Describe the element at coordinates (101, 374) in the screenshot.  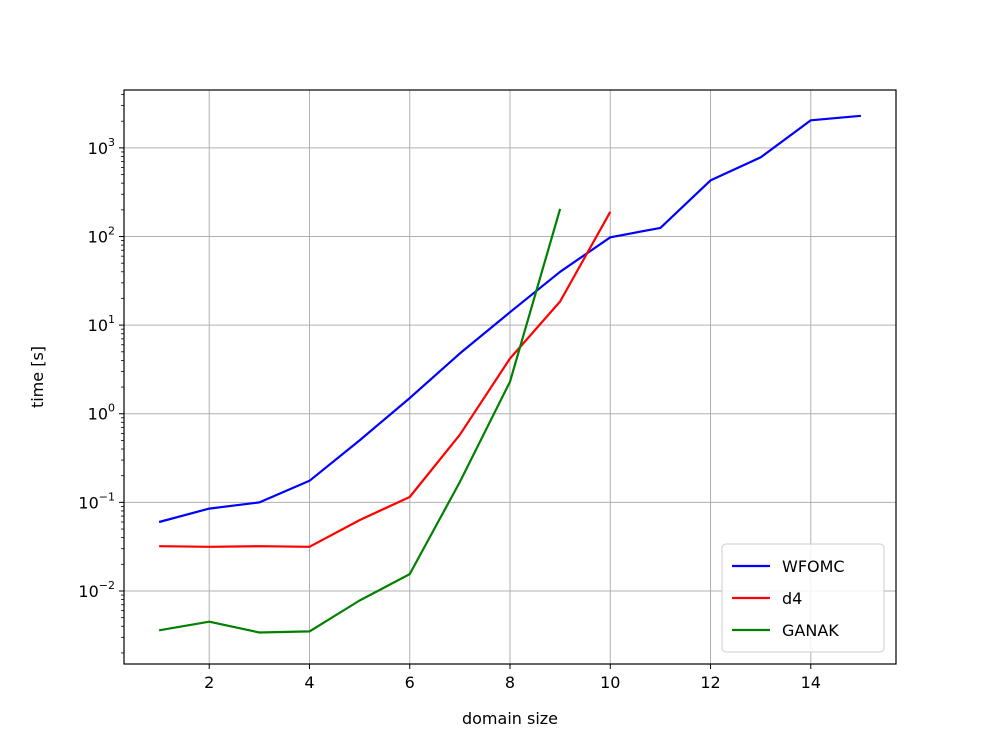
I see `y-axis-ticks: 10⁻² 10⁻¹ 10⁰ 10¹ 10² 10³` at that location.